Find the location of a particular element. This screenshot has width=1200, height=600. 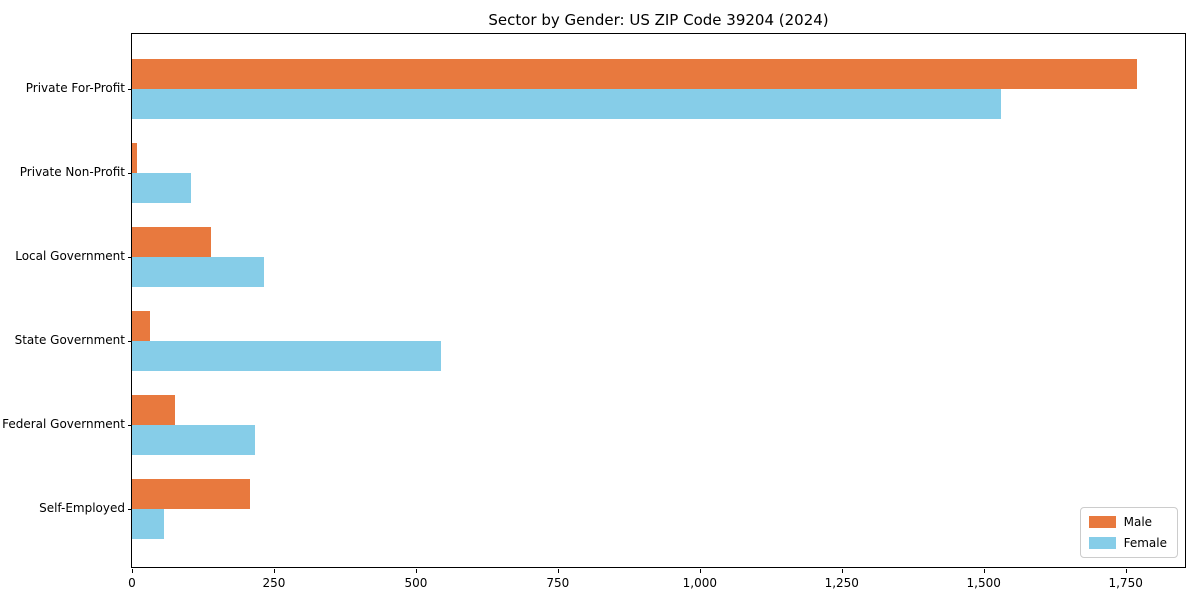

y-label-1: Private Non-Profit is located at coordinates (72, 172).